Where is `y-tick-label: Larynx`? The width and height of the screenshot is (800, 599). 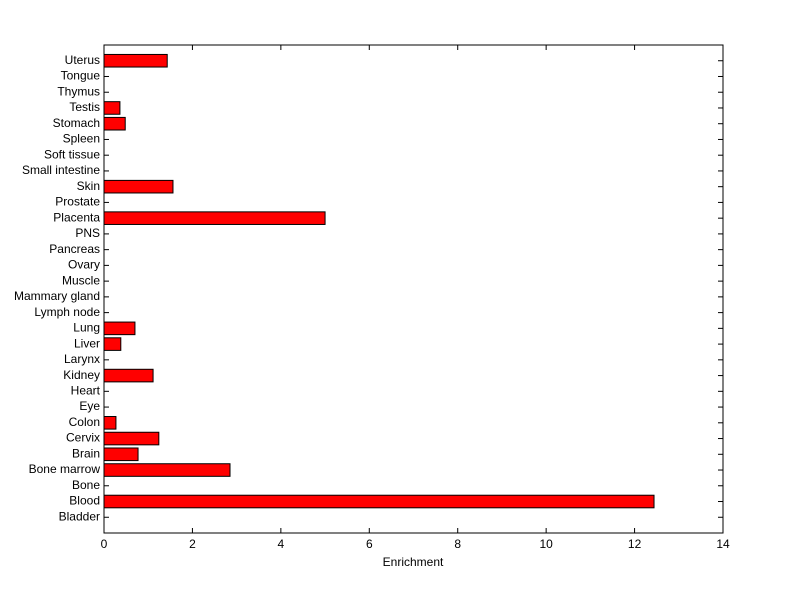
y-tick-label: Larynx is located at coordinates (82, 359).